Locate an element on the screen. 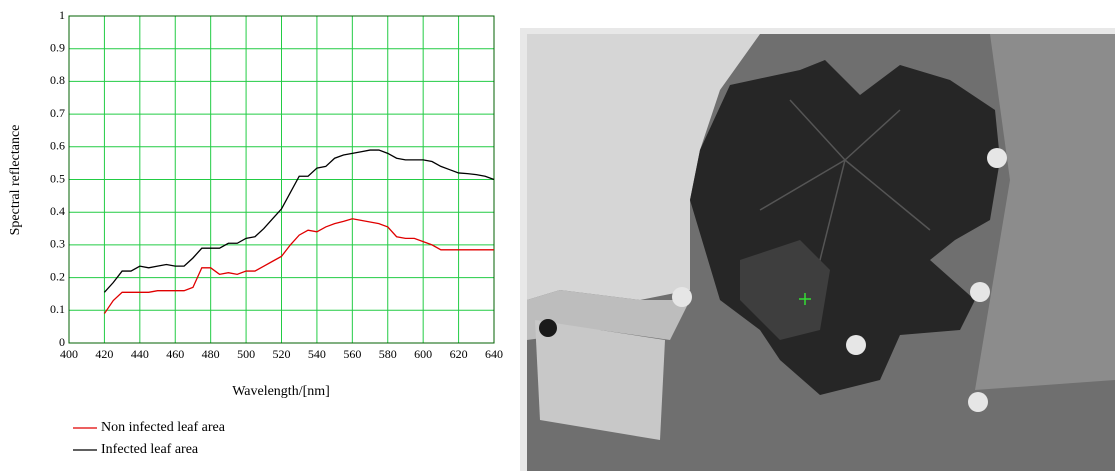 The height and width of the screenshot is (471, 1115). x-tick-label: 420 is located at coordinates (104, 354).